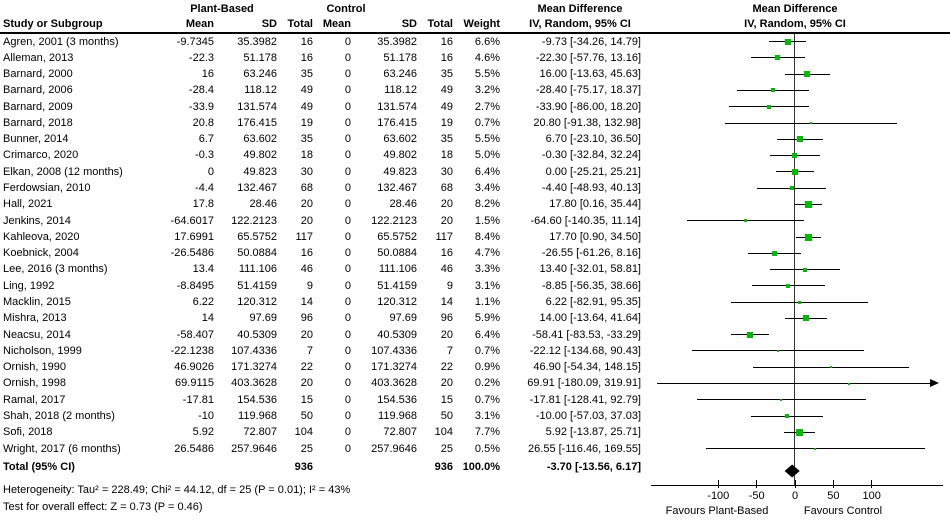 The height and width of the screenshot is (528, 950). Describe the element at coordinates (257, 236) in the screenshot. I see `treatment-sd: 65.5752` at that location.